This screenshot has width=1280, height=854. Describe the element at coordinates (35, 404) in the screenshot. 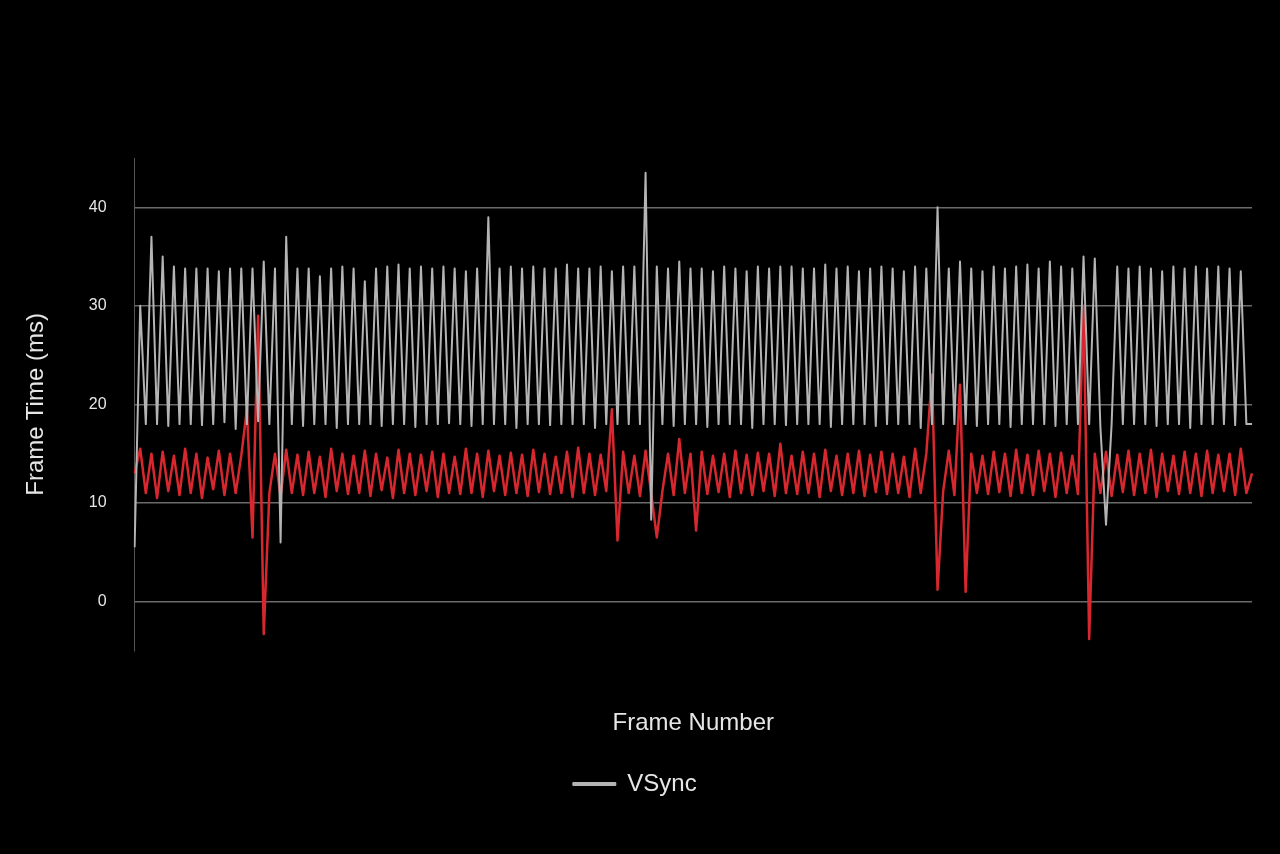

I see `y-axis-title: Frame Time (ms)` at that location.